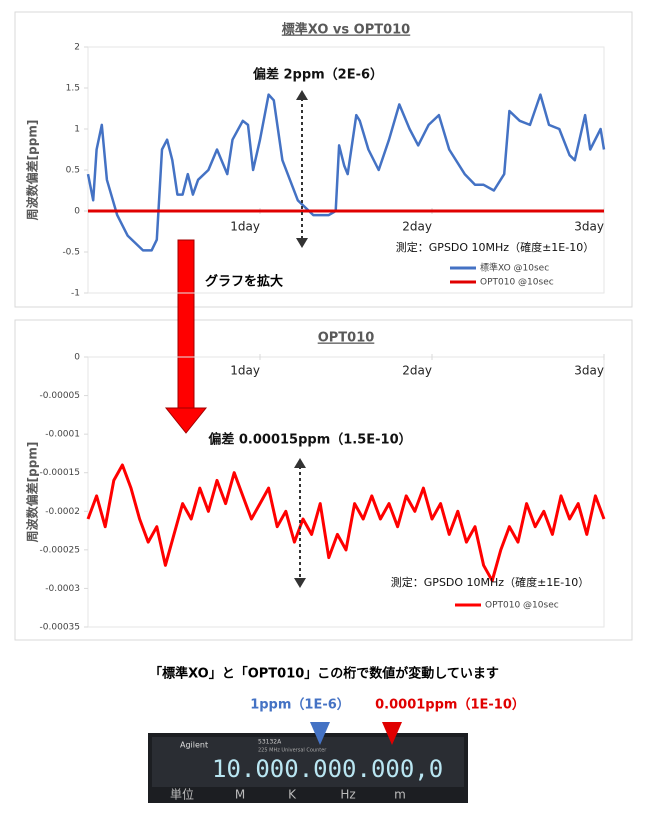 The width and height of the screenshot is (648, 818). I want to click on device-display: 10.000.000.000,0, so click(327, 769).